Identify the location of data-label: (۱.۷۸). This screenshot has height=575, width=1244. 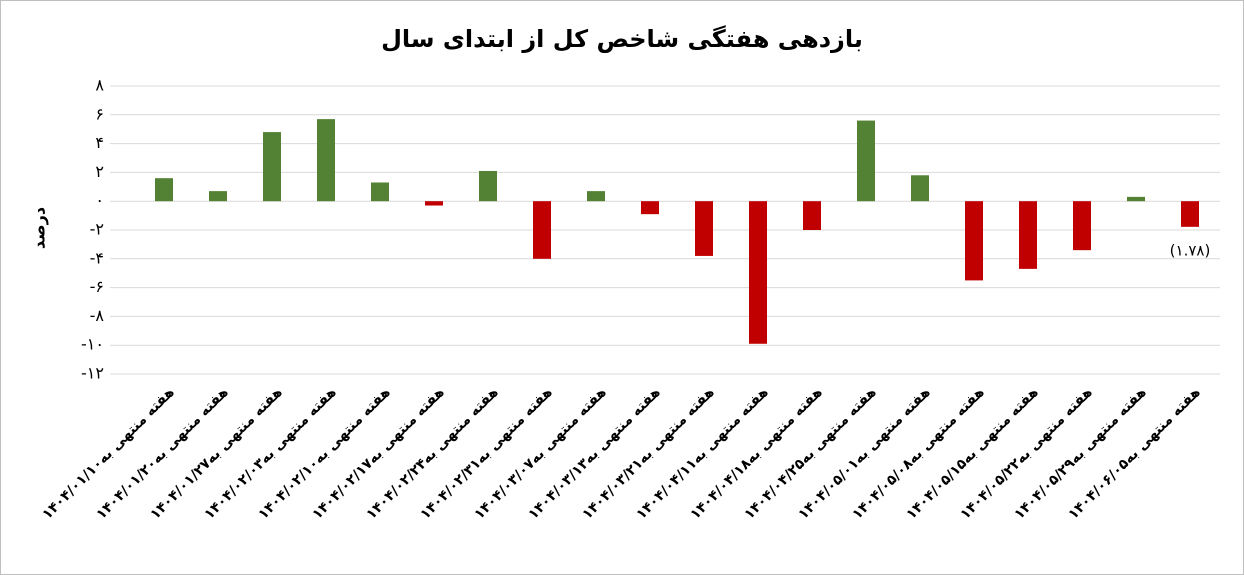
(1190, 250).